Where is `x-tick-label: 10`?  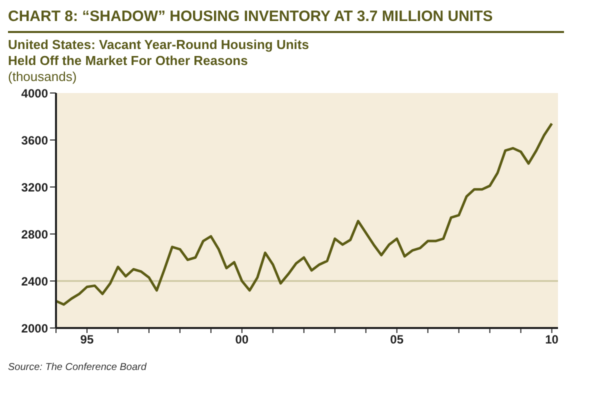
x-tick-label: 10 is located at coordinates (552, 339).